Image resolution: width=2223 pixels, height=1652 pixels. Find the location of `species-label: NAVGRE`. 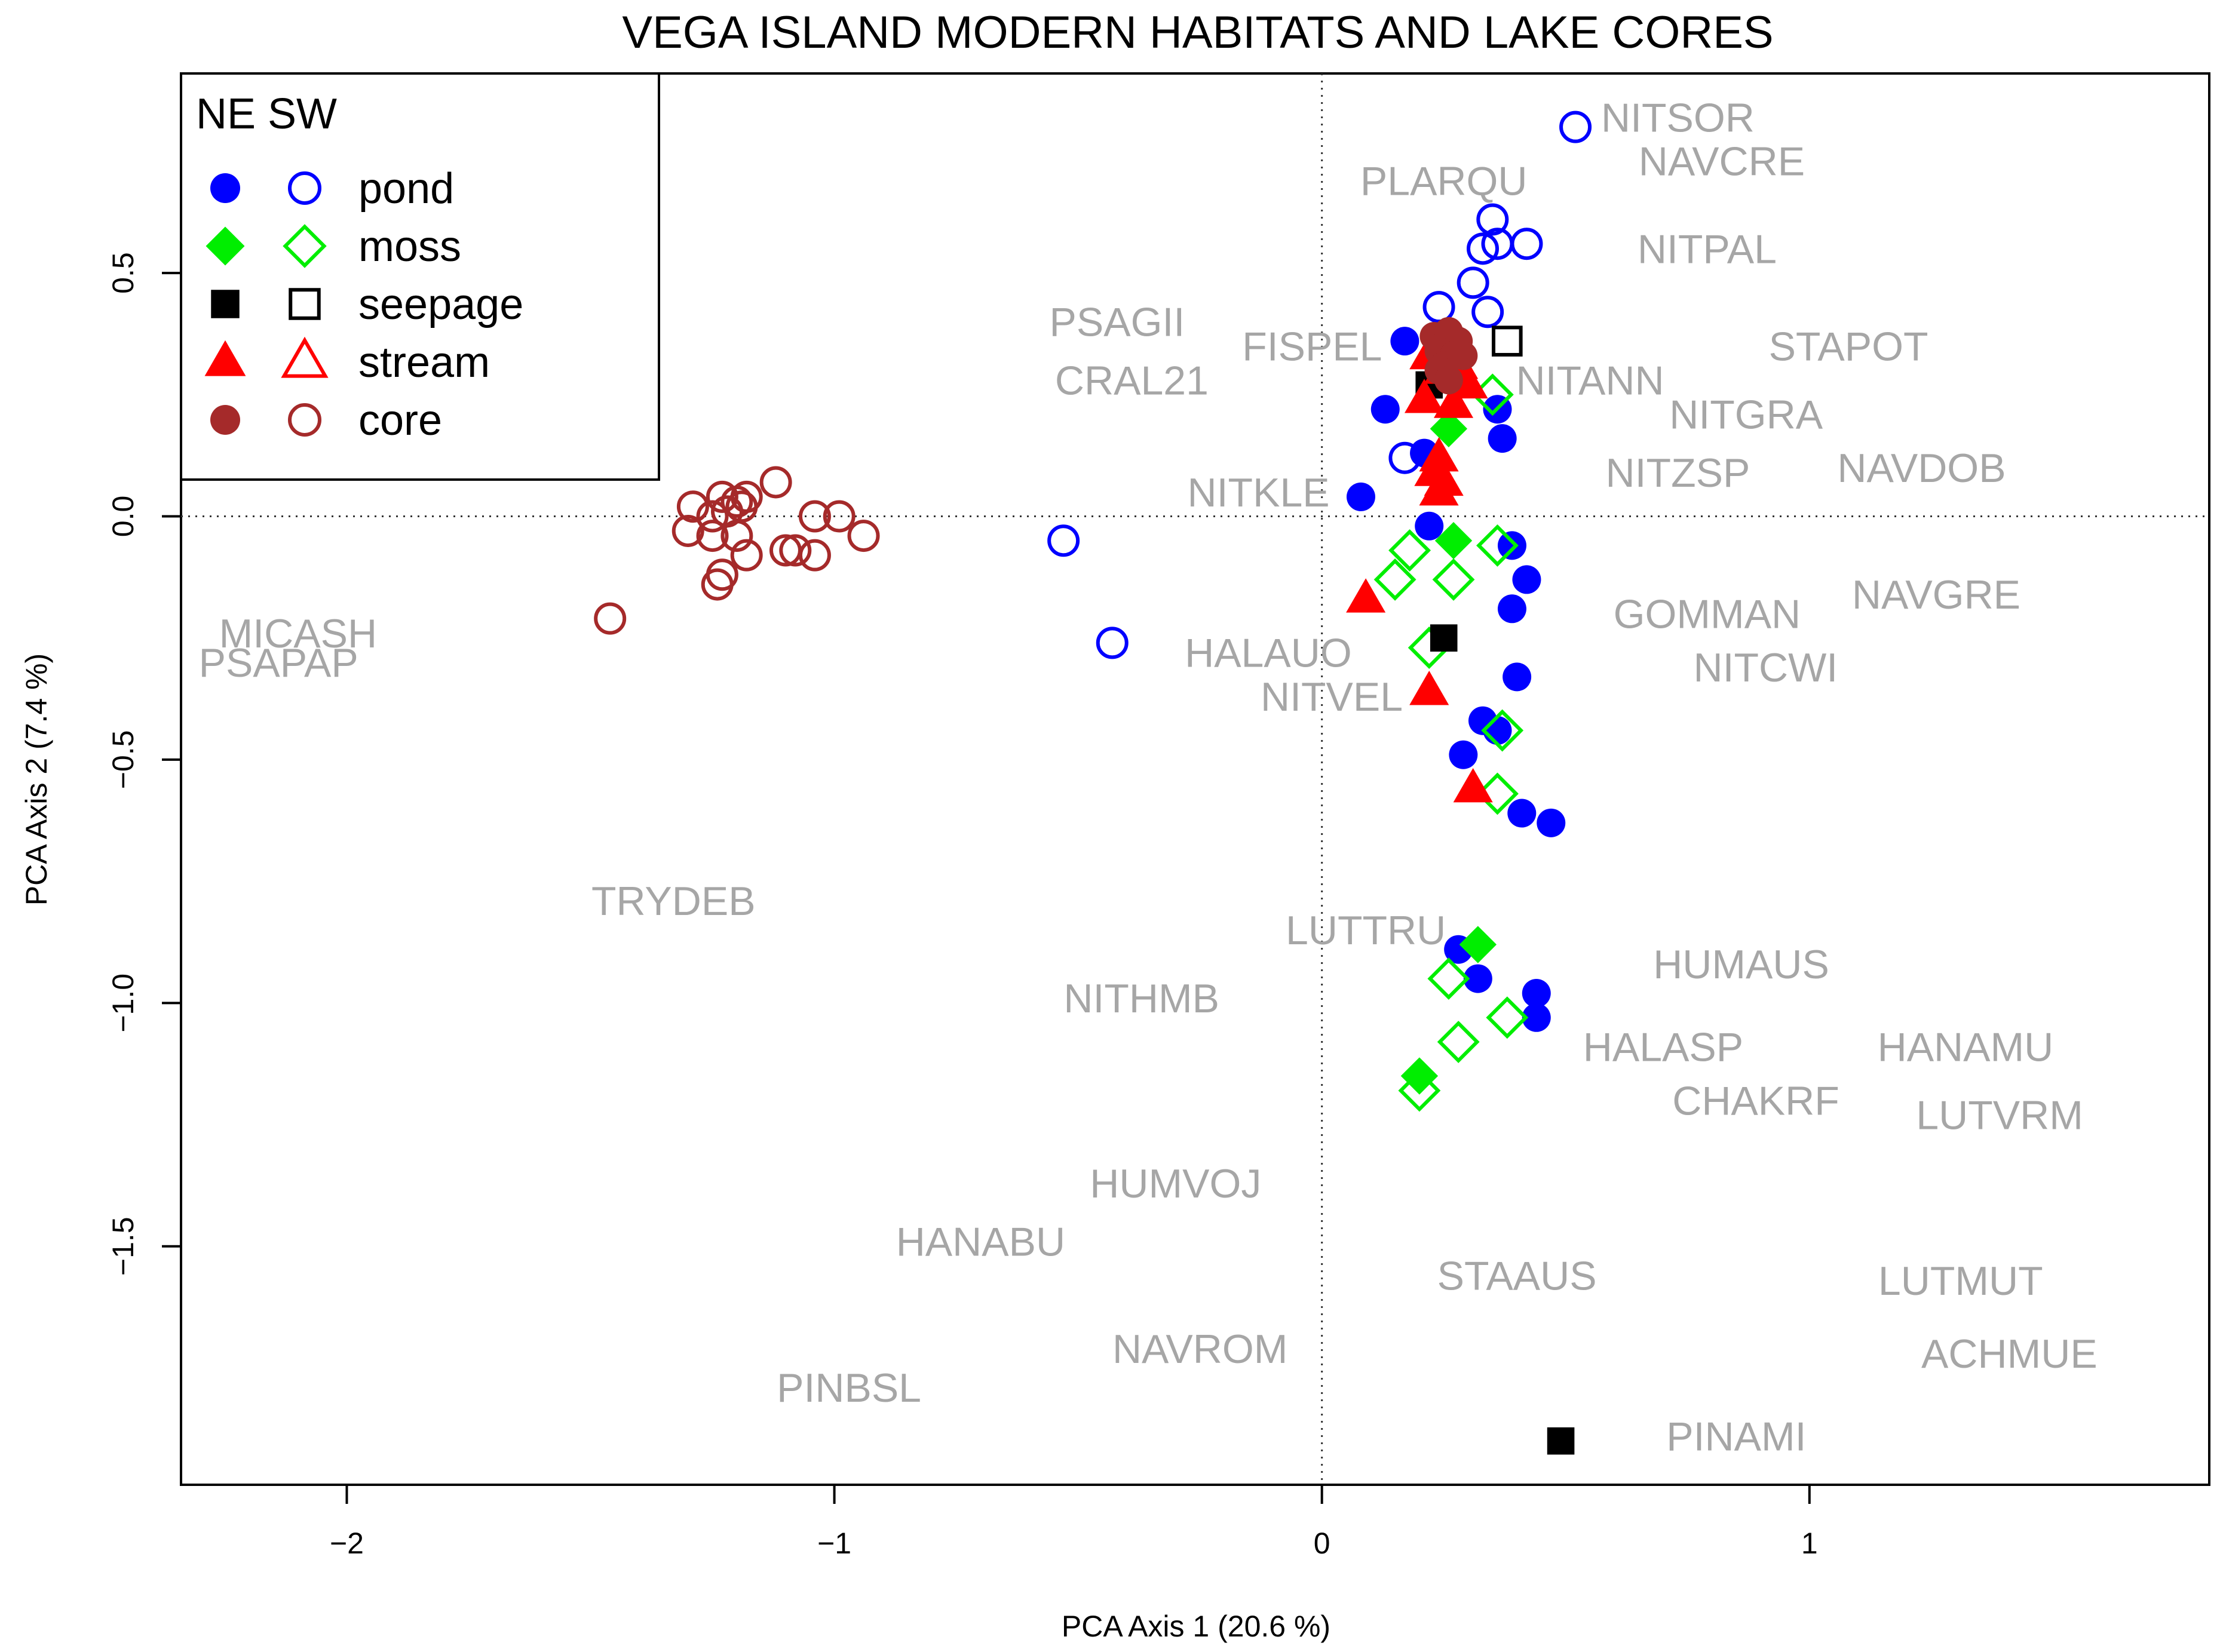

species-label: NAVGRE is located at coordinates (1936, 595).